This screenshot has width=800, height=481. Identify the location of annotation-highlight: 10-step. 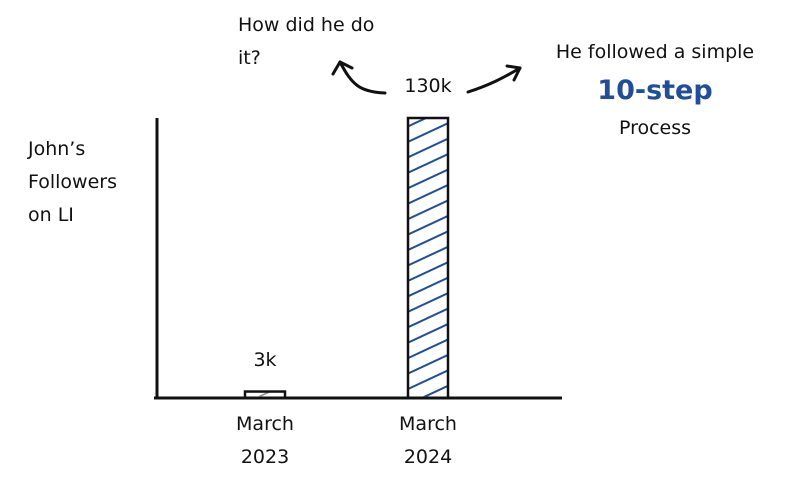
(655, 90).